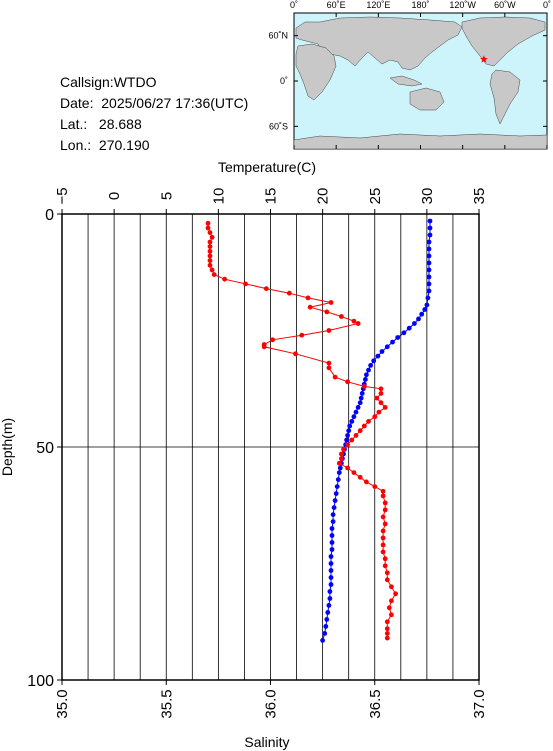  Describe the element at coordinates (479, 703) in the screenshot. I see `salinity-tick-label: 37.0` at that location.